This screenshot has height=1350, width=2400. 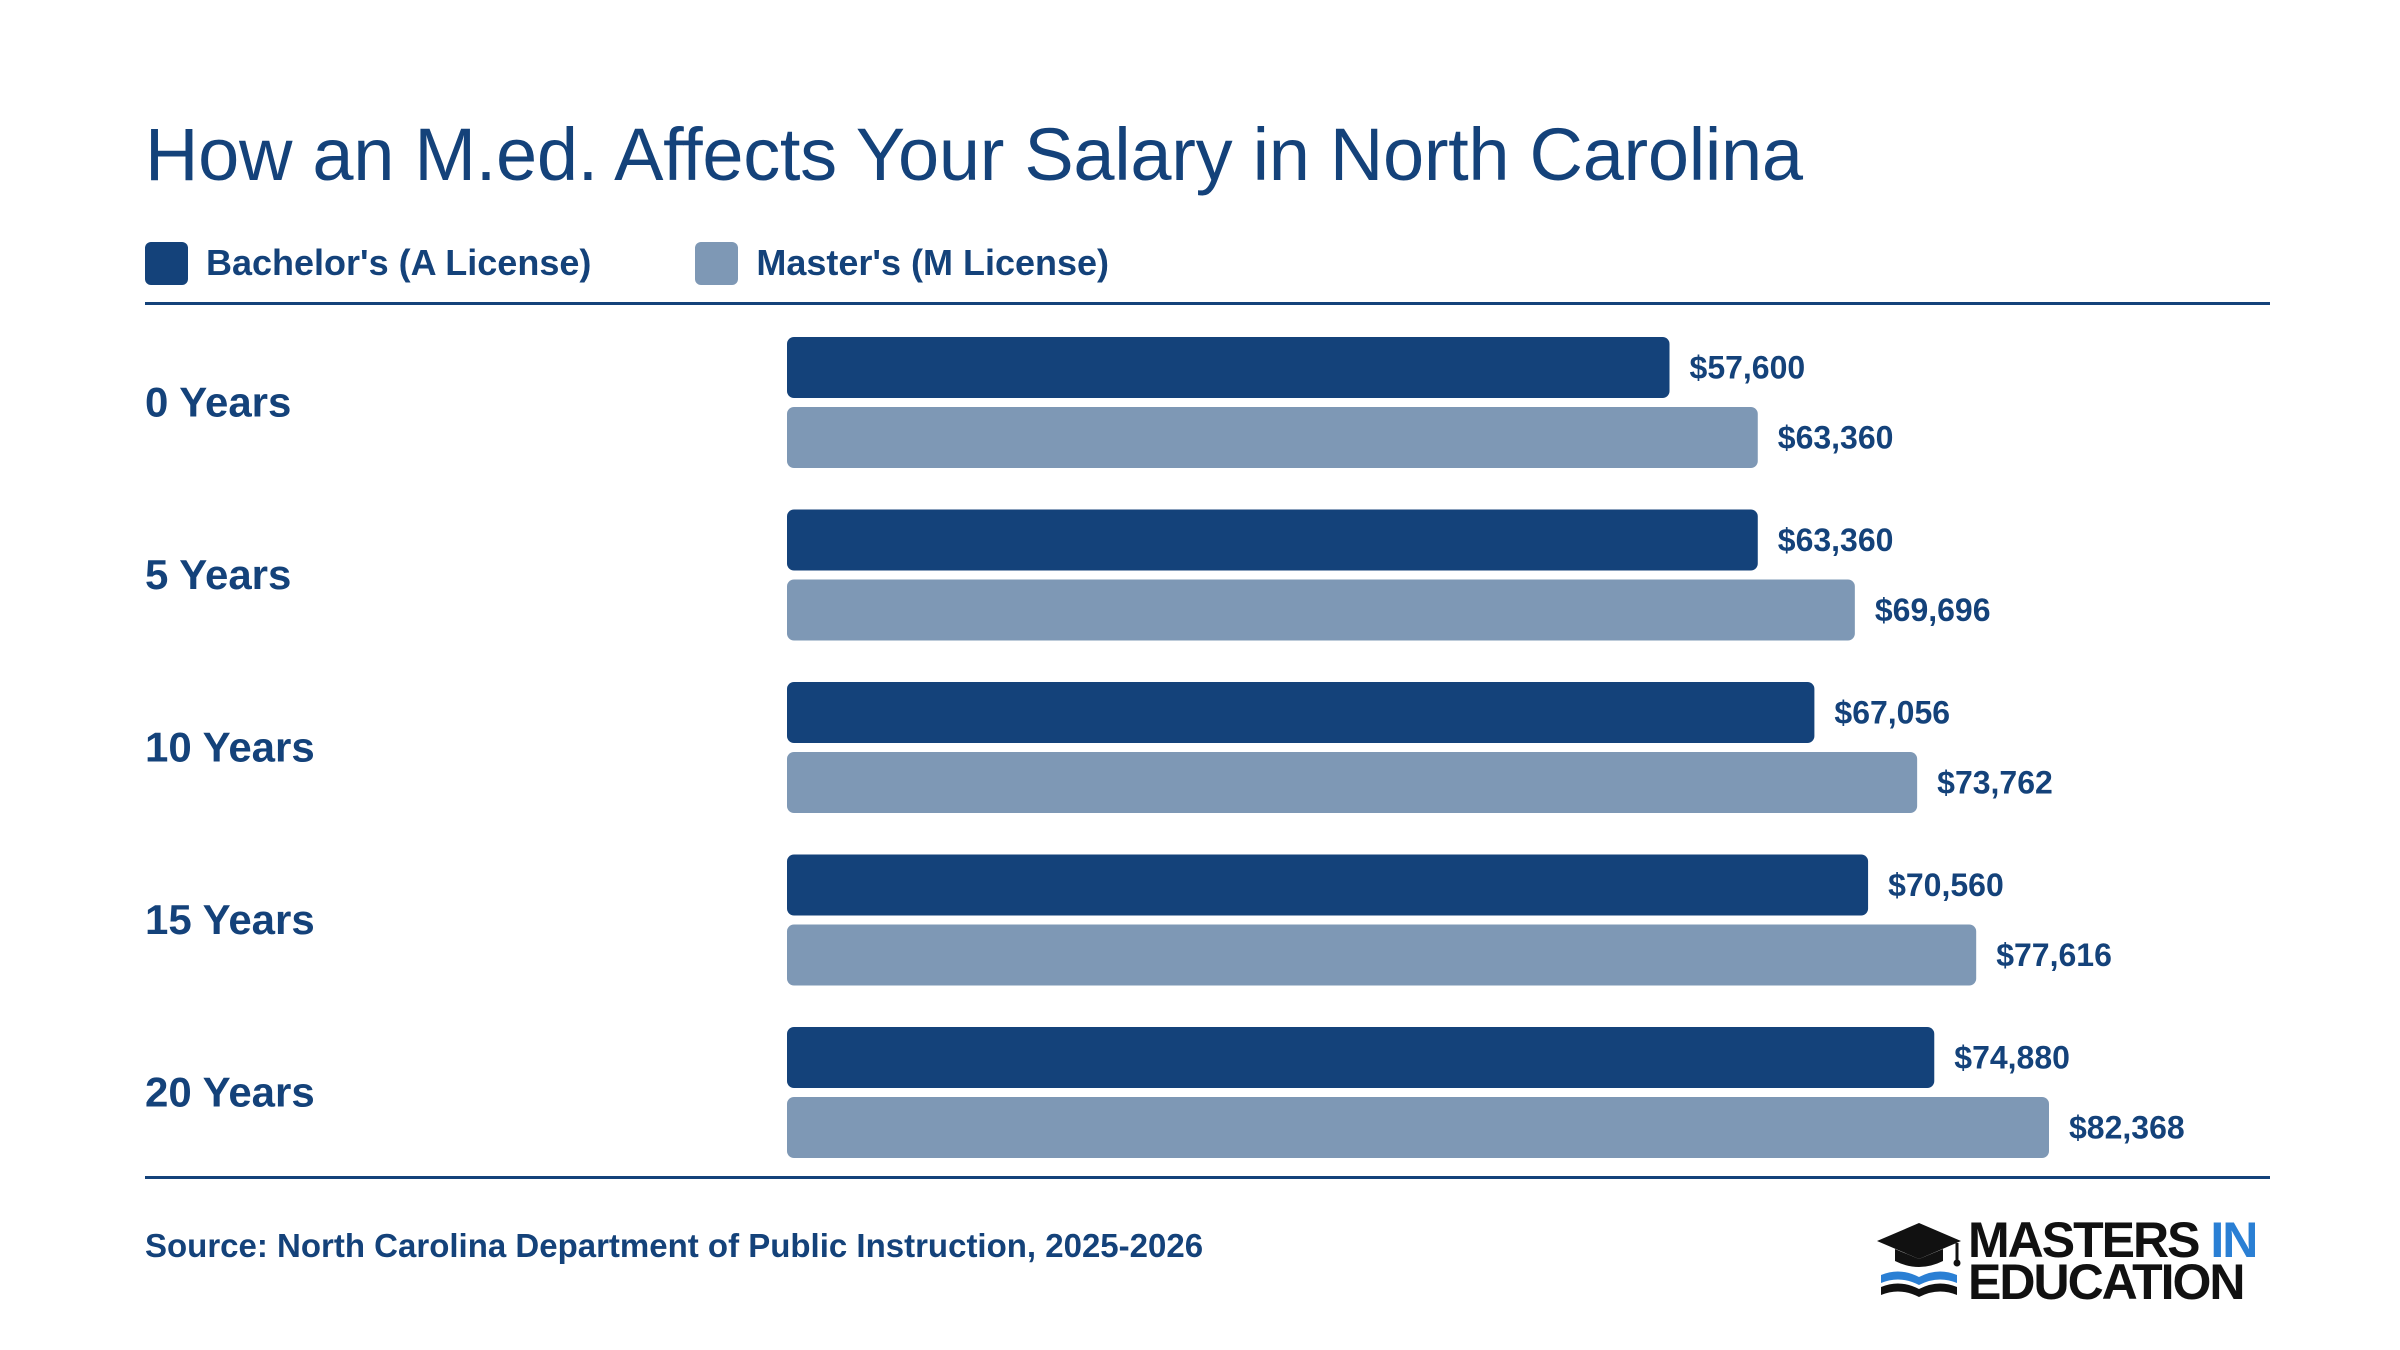 I want to click on data-label: $77,616, so click(x=2054, y=955).